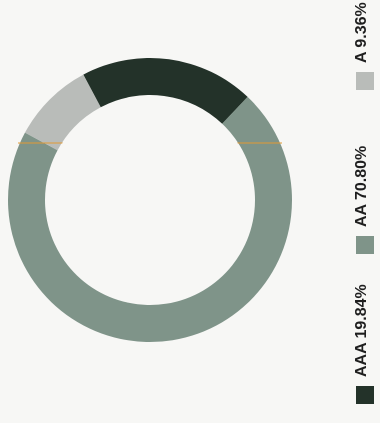 This screenshot has width=380, height=423. I want to click on legend-label-aa: AA 70.80%, so click(361, 186).